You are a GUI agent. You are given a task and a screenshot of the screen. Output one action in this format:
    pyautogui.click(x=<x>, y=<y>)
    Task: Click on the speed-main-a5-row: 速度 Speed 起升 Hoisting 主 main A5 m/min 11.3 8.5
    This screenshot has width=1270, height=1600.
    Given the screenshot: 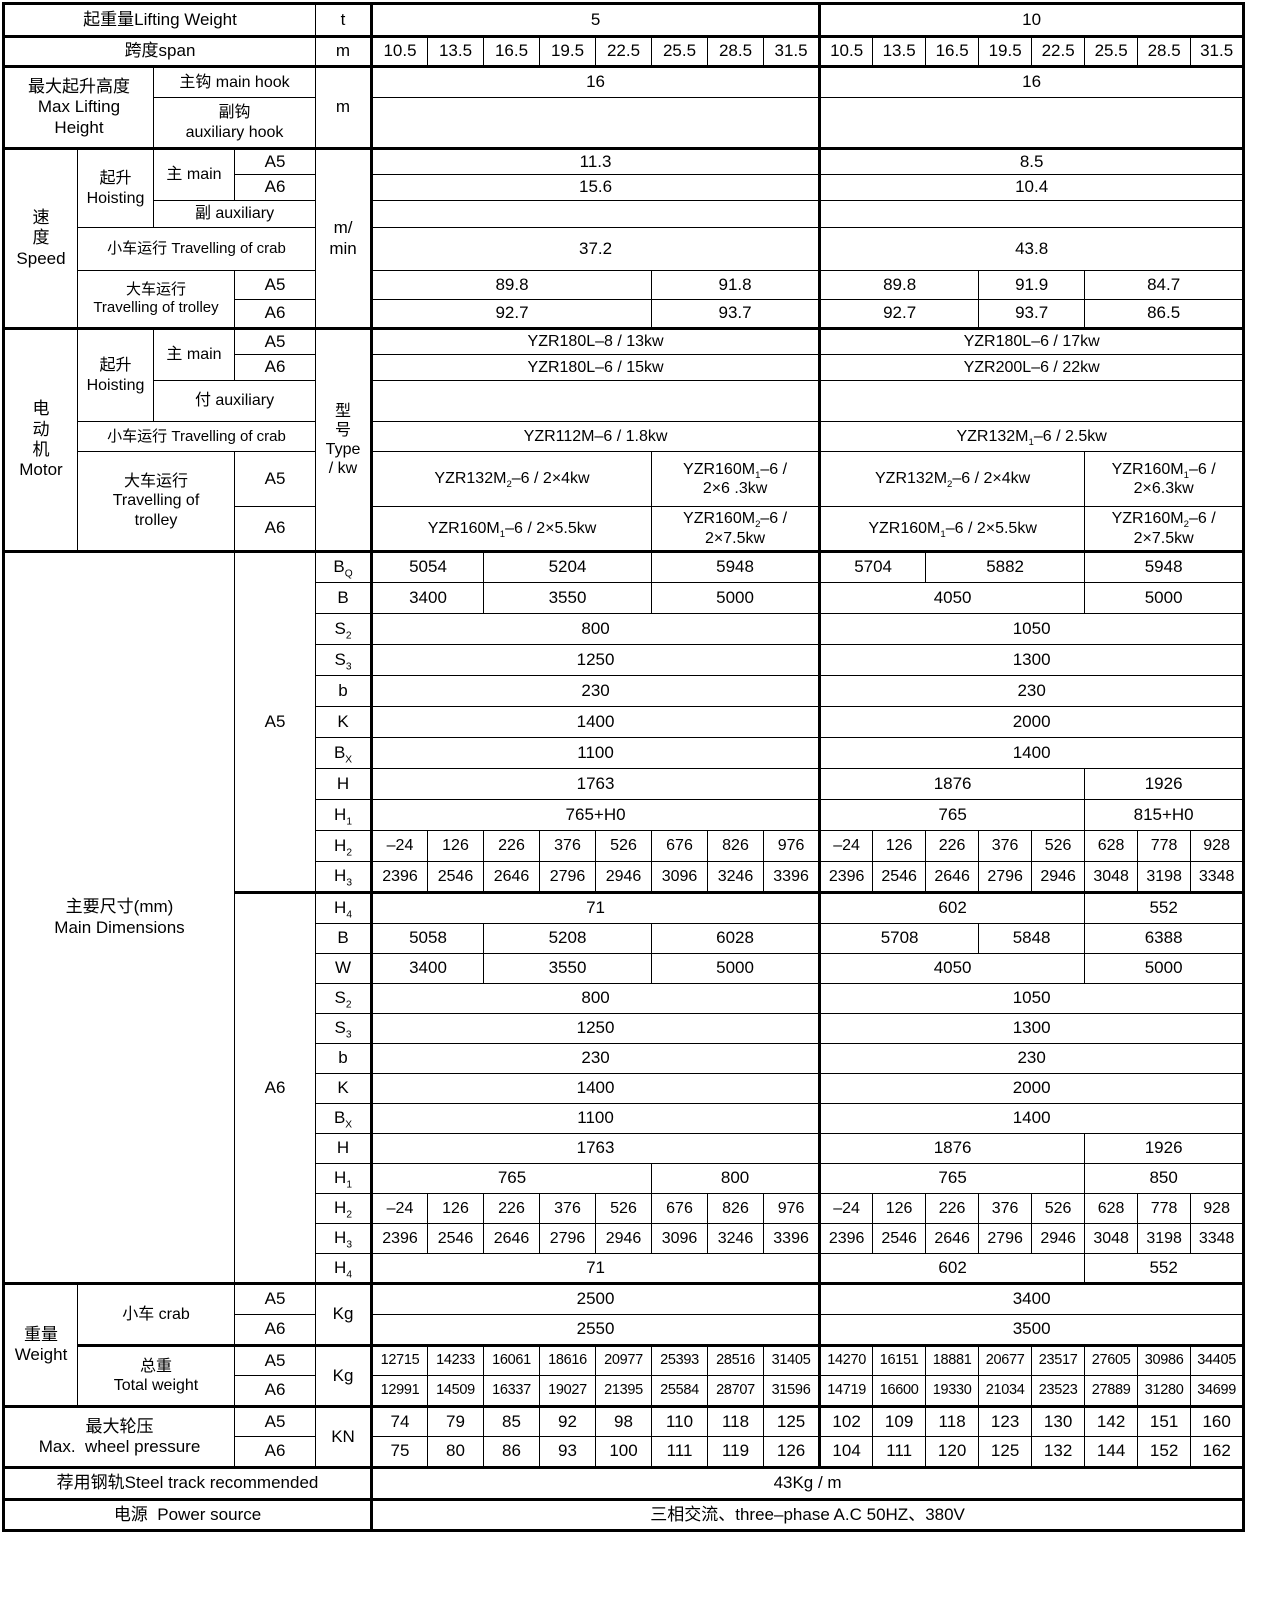 What is the action you would take?
    pyautogui.click(x=624, y=238)
    